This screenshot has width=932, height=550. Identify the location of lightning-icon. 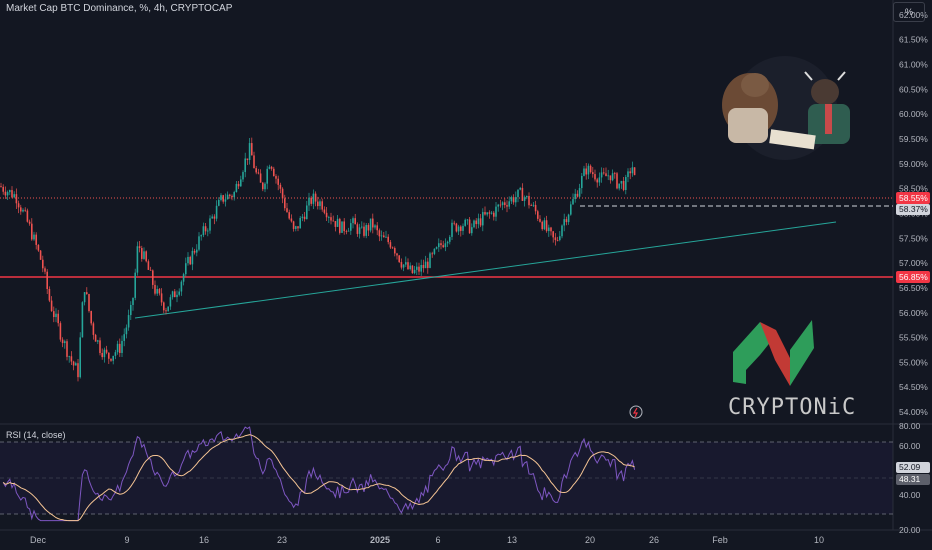
(636, 412).